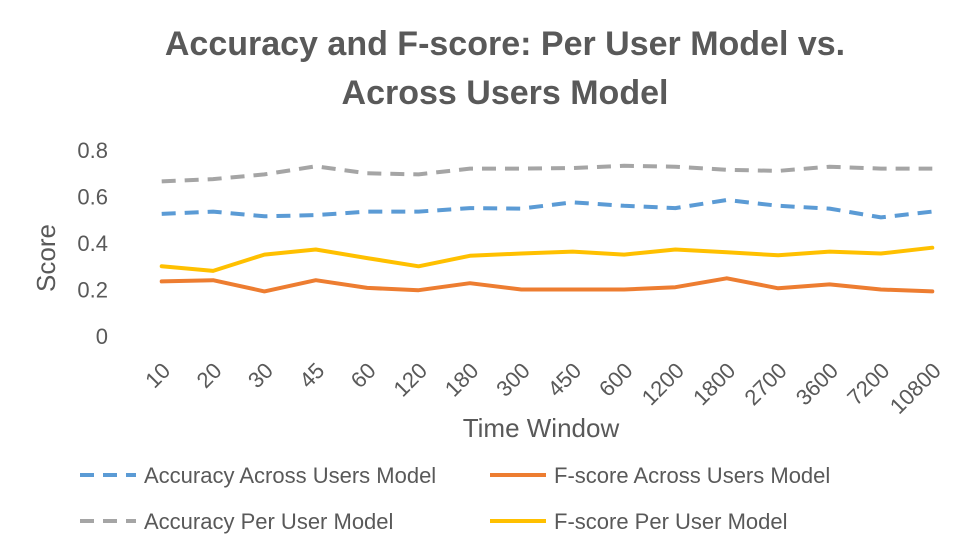 The height and width of the screenshot is (556, 978). I want to click on x-tick-label: 60, so click(363, 375).